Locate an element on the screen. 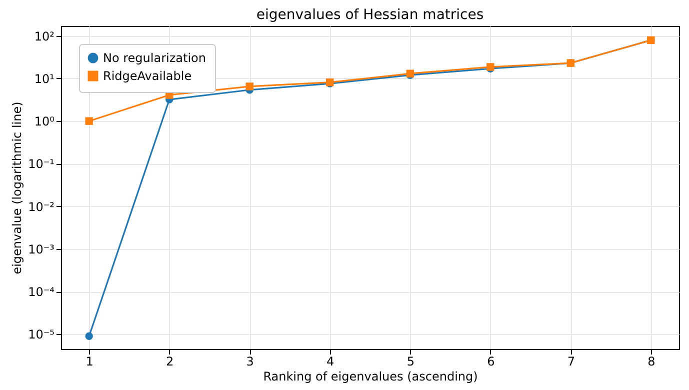 Image resolution: width=689 pixels, height=390 pixels. y-tick-label: 10⁻⁴ is located at coordinates (41, 292).